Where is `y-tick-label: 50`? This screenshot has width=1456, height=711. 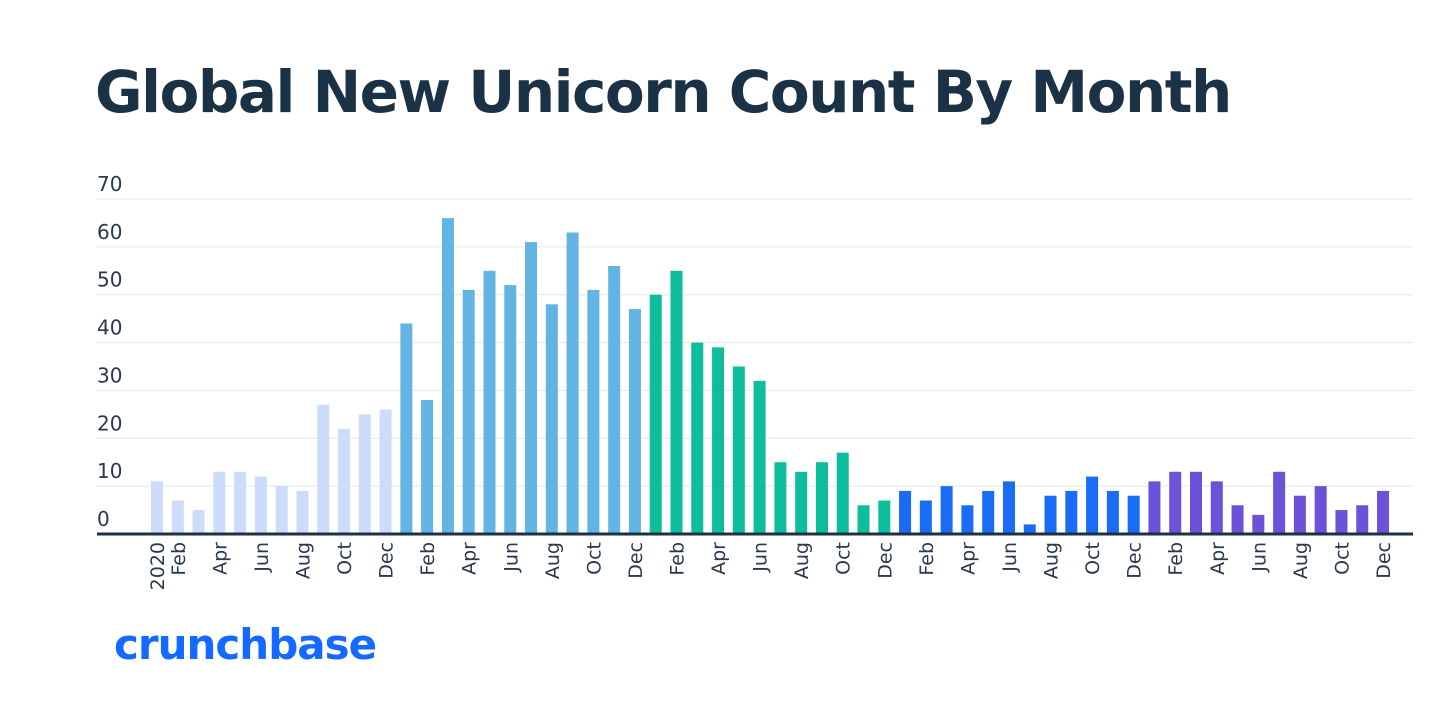
y-tick-label: 50 is located at coordinates (109, 280).